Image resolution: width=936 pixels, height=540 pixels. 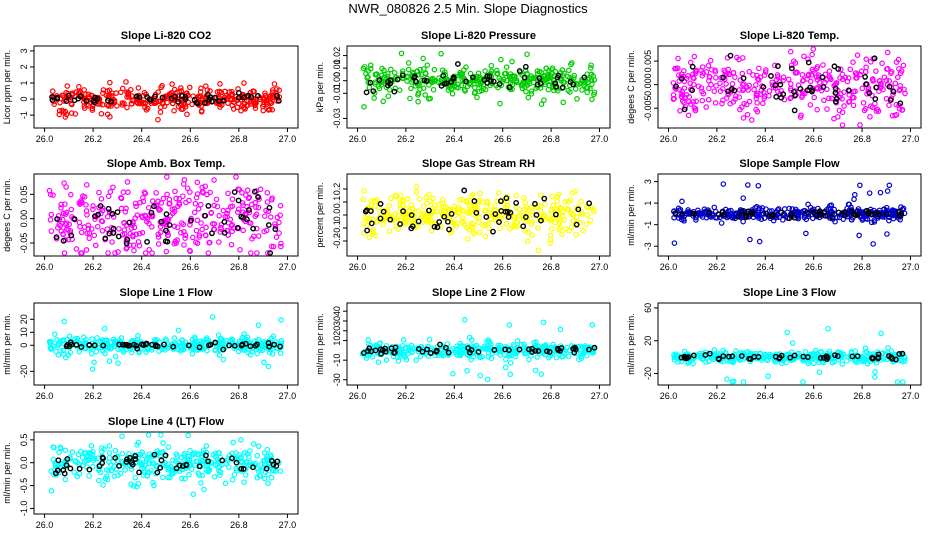 What do you see at coordinates (648, 181) in the screenshot?
I see `y-tick-label: 3` at bounding box center [648, 181].